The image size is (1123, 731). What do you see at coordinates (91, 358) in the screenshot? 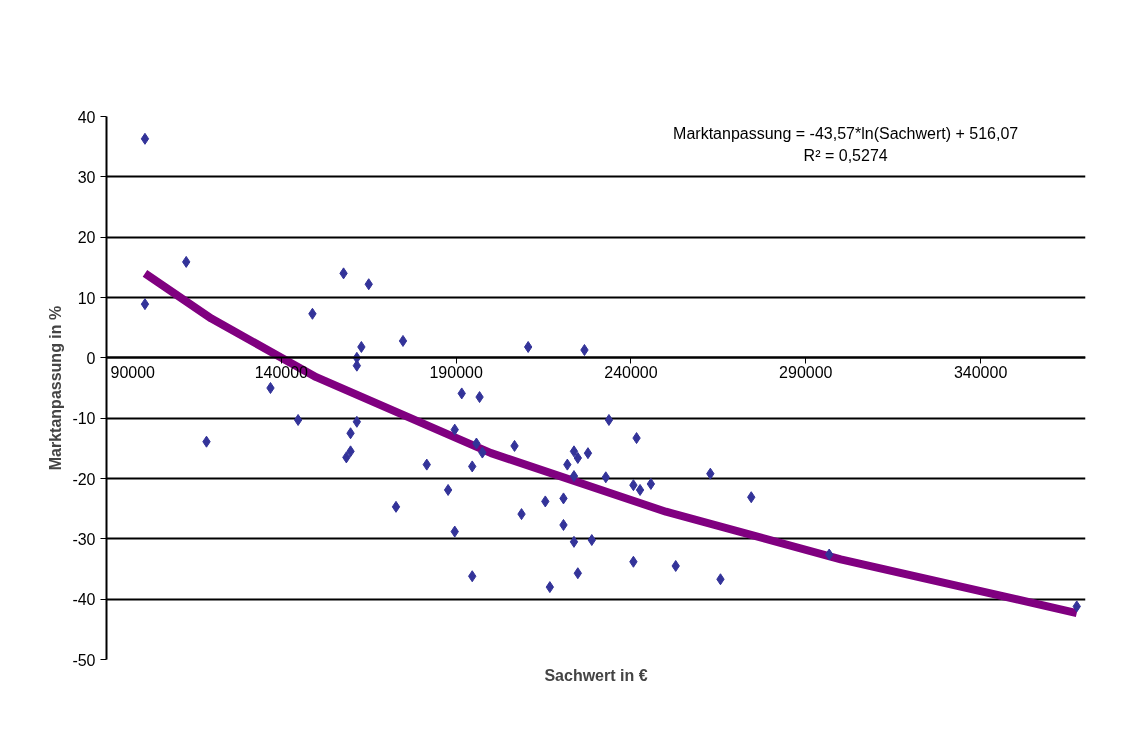
I see `y-tick-label: 0` at bounding box center [91, 358].